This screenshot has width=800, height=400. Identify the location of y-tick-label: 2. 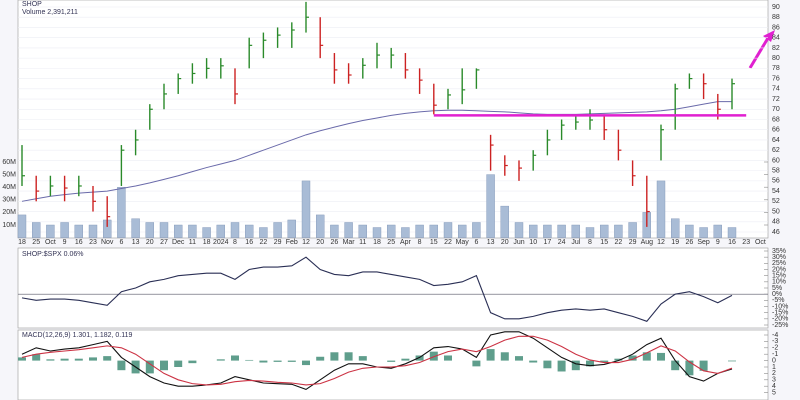
(774, 373).